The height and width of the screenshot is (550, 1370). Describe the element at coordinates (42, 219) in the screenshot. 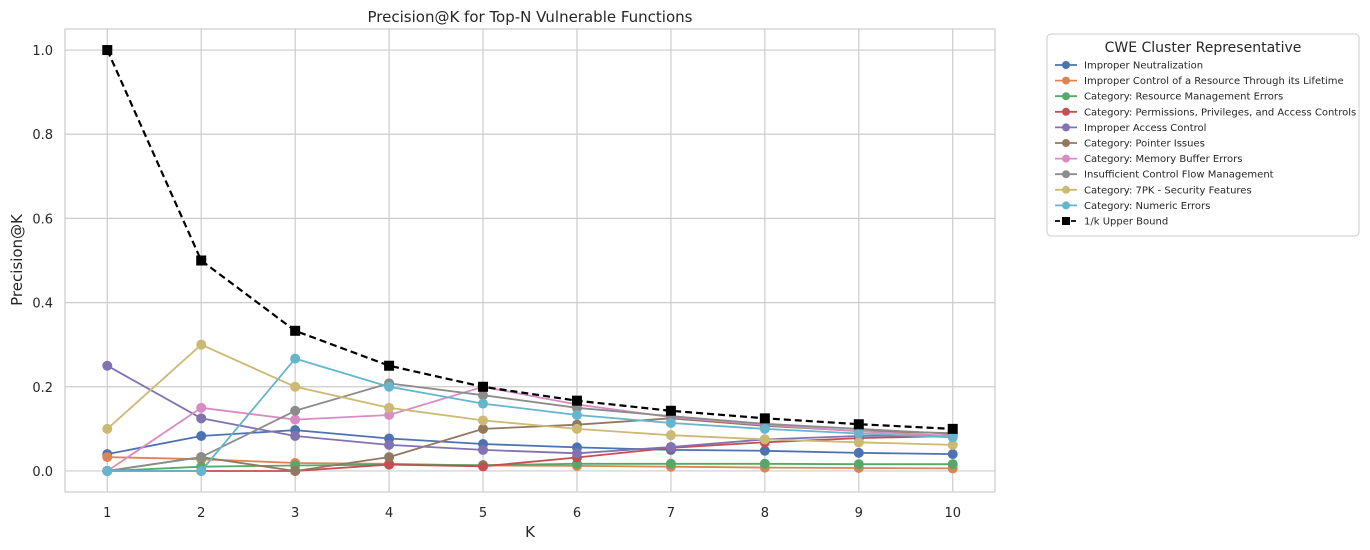

I see `y-tick-label: 0.6` at that location.